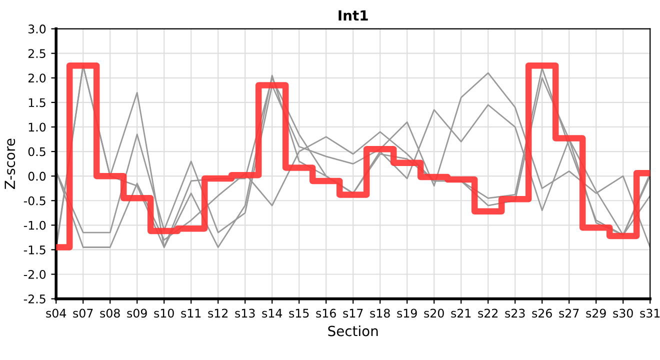 This screenshot has height=360, width=660. I want to click on x-tick-label: s11, so click(191, 313).